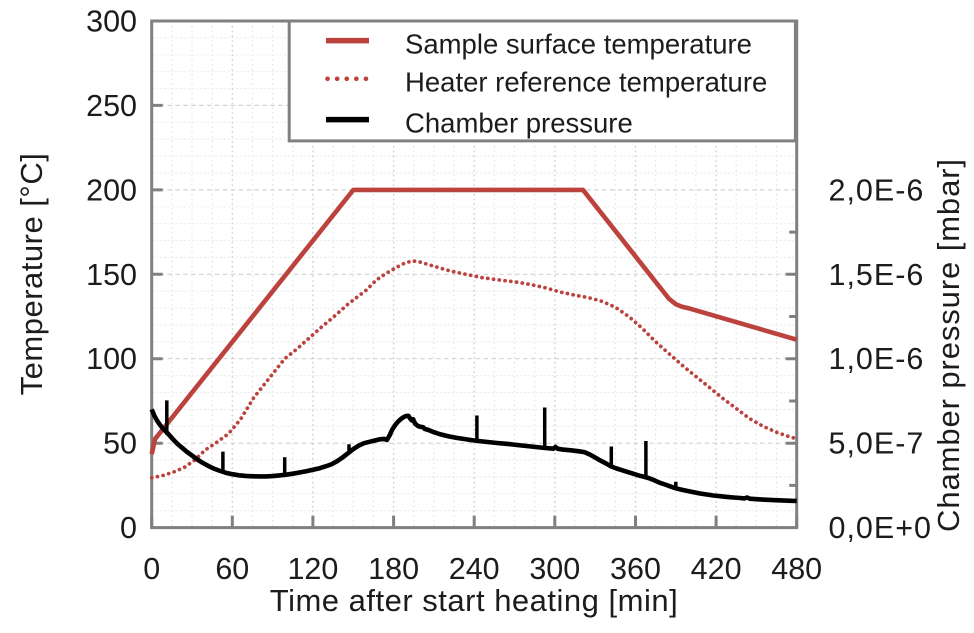 This screenshot has height=633, width=974. Describe the element at coordinates (120, 444) in the screenshot. I see `svg-text: 50` at that location.